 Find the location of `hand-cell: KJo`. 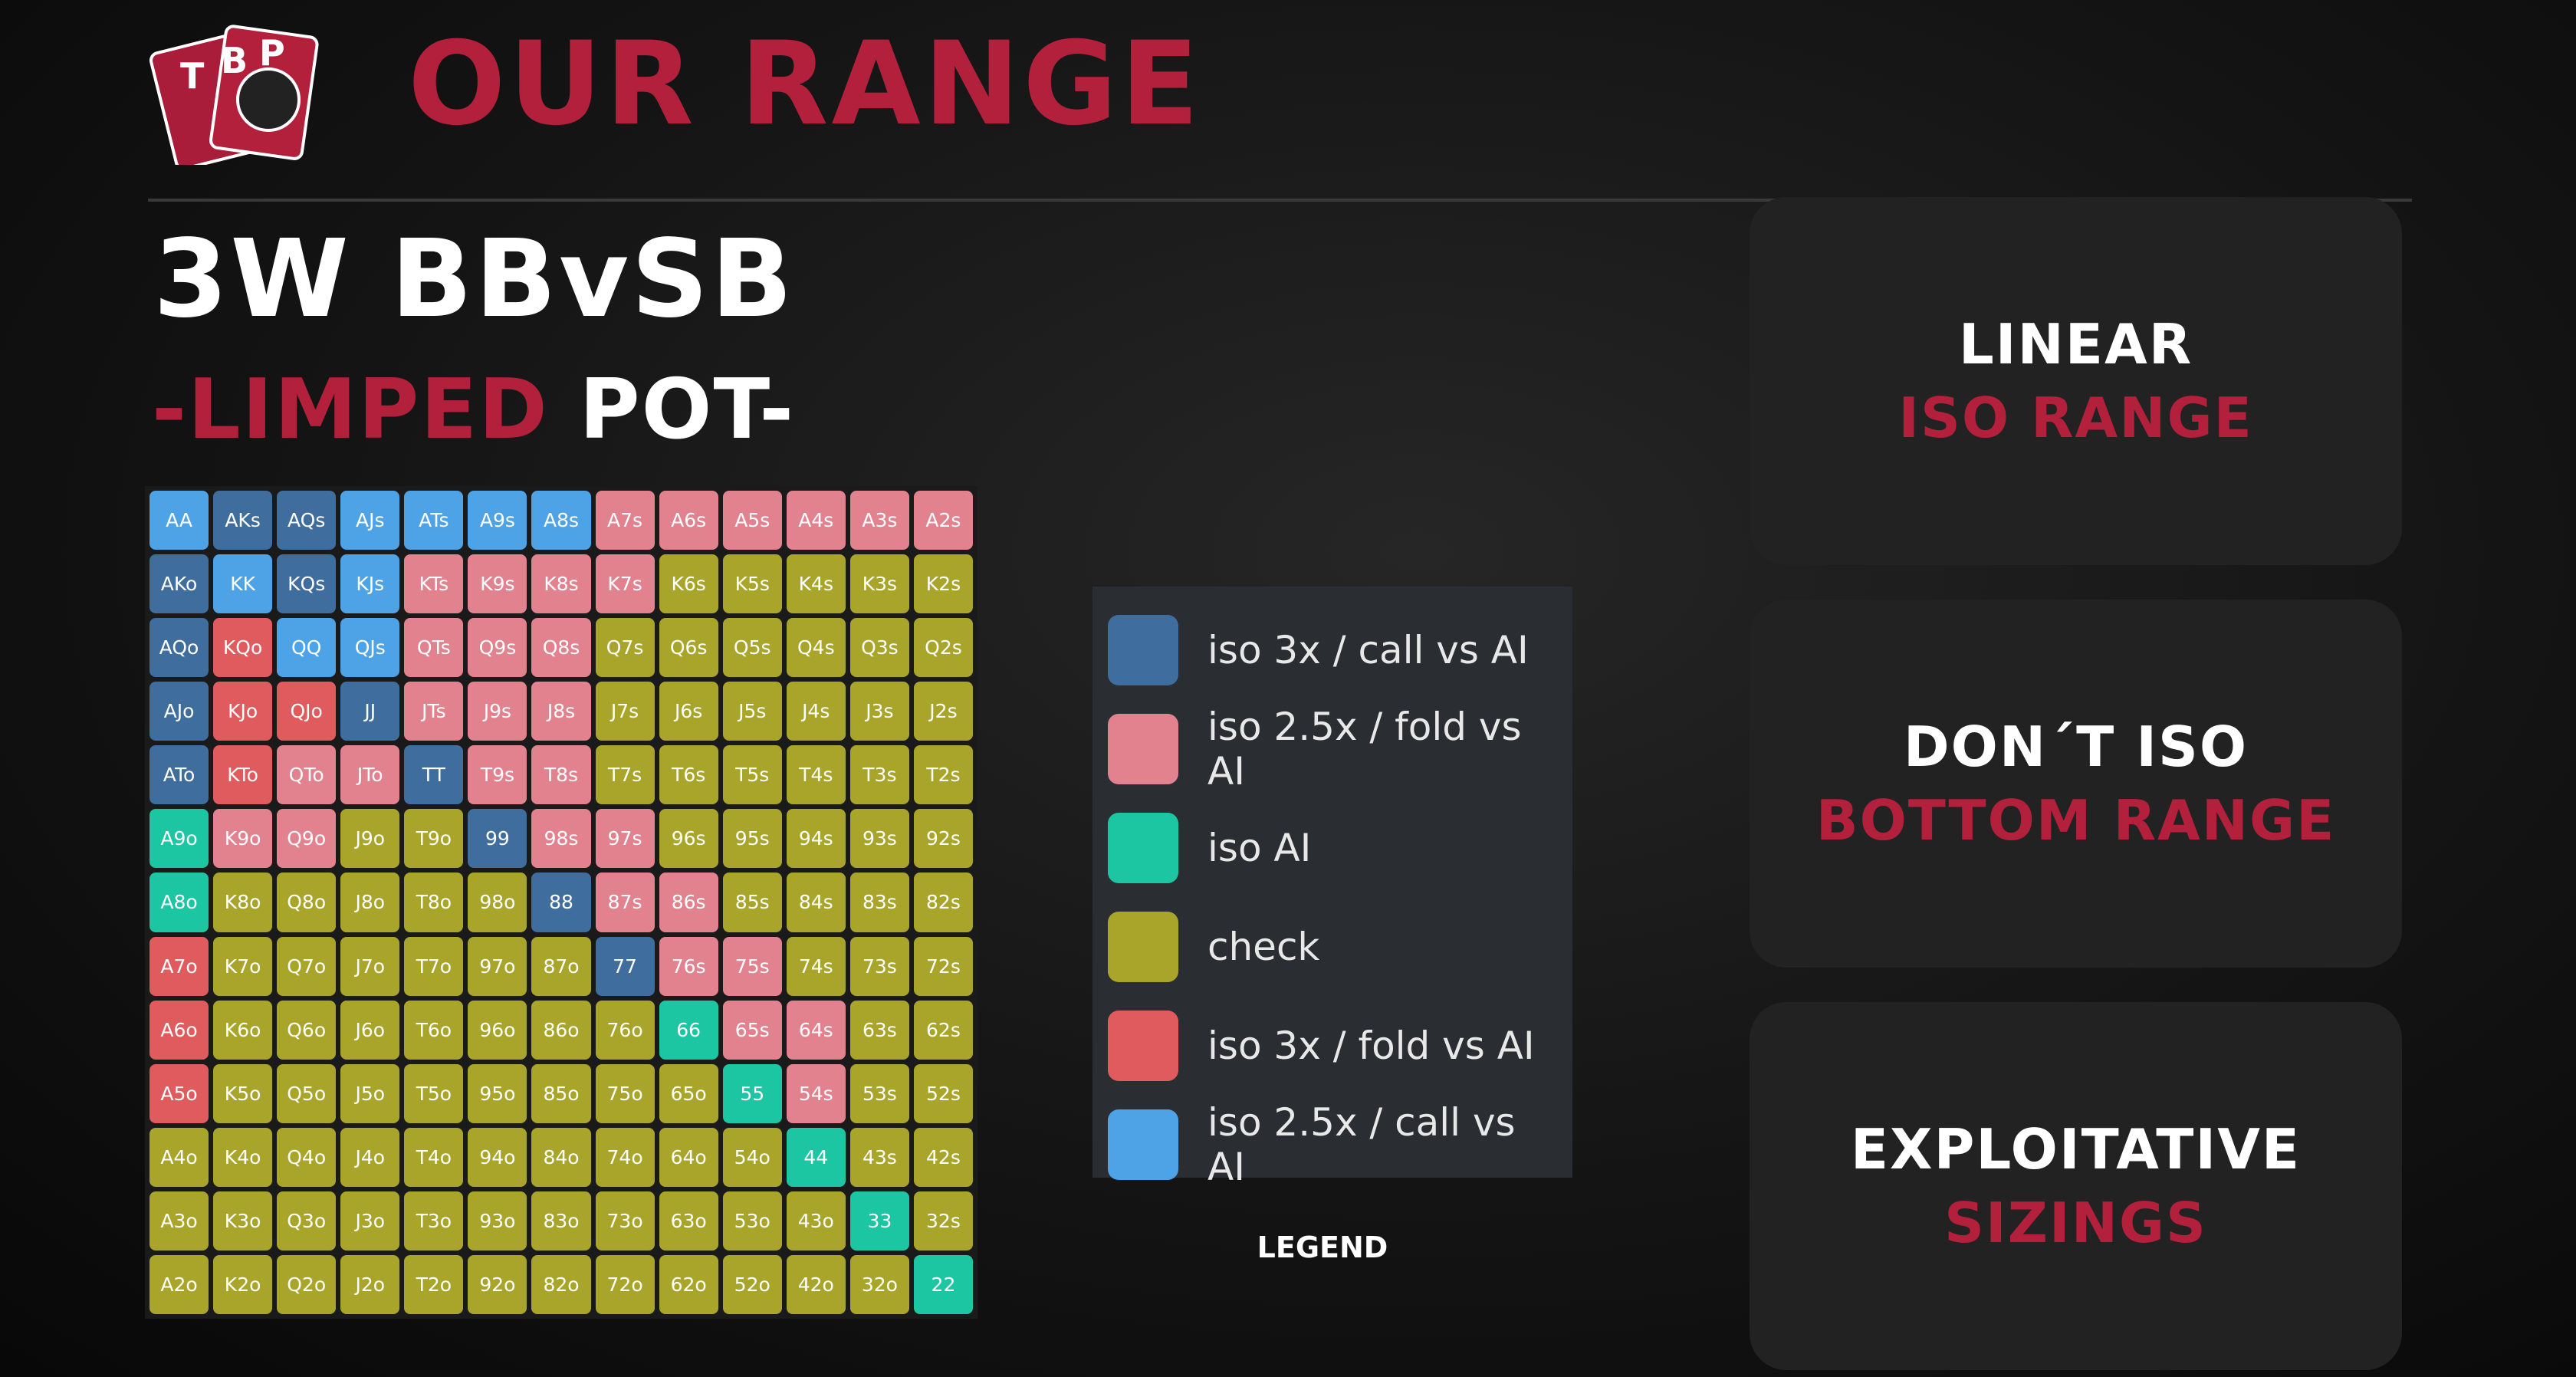

hand-cell: KJo is located at coordinates (243, 711).